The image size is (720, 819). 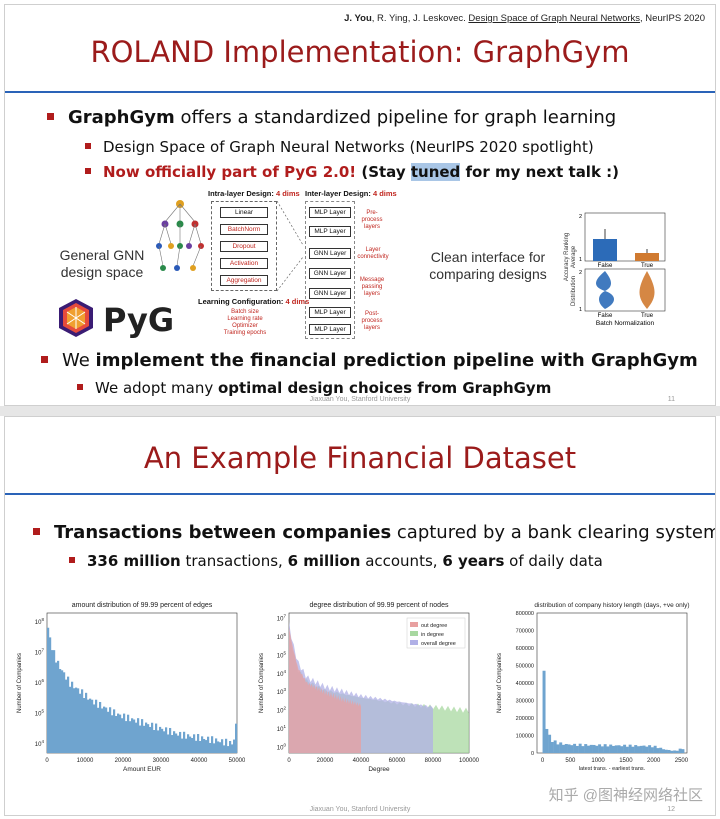 I want to click on mini-ylabel-top-2: Average, so click(x=574, y=256).